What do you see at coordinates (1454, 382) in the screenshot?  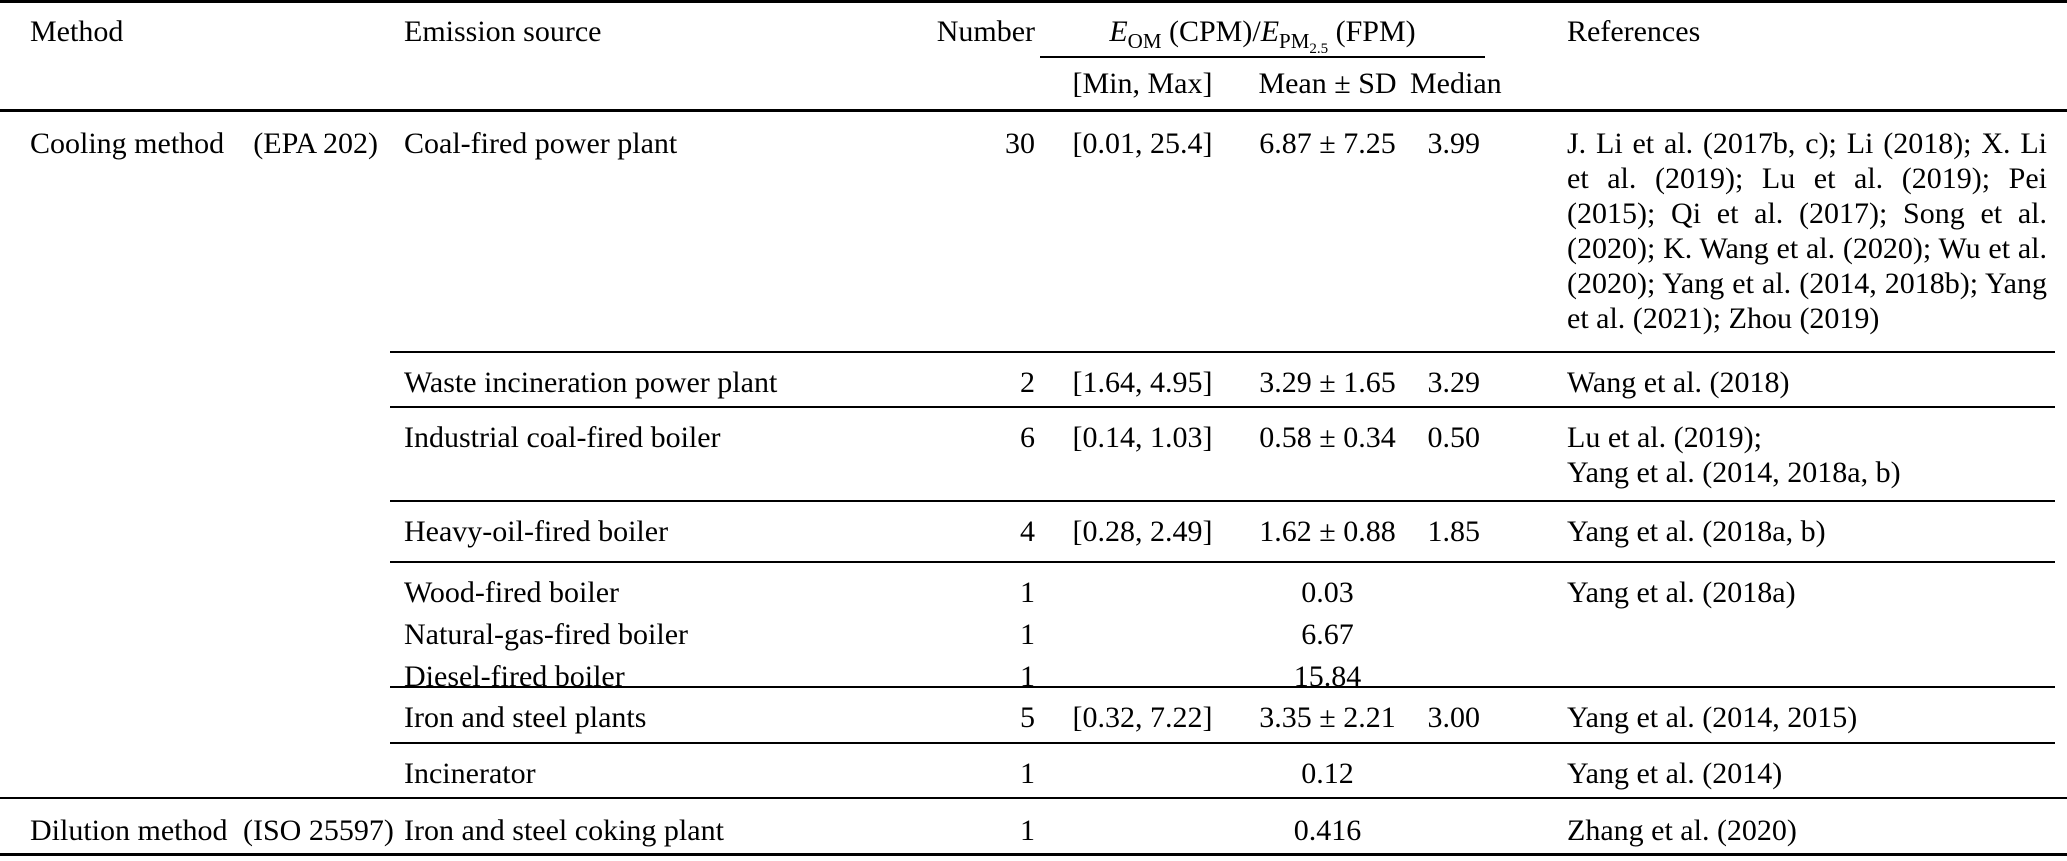 I see `median-value: 3.29` at bounding box center [1454, 382].